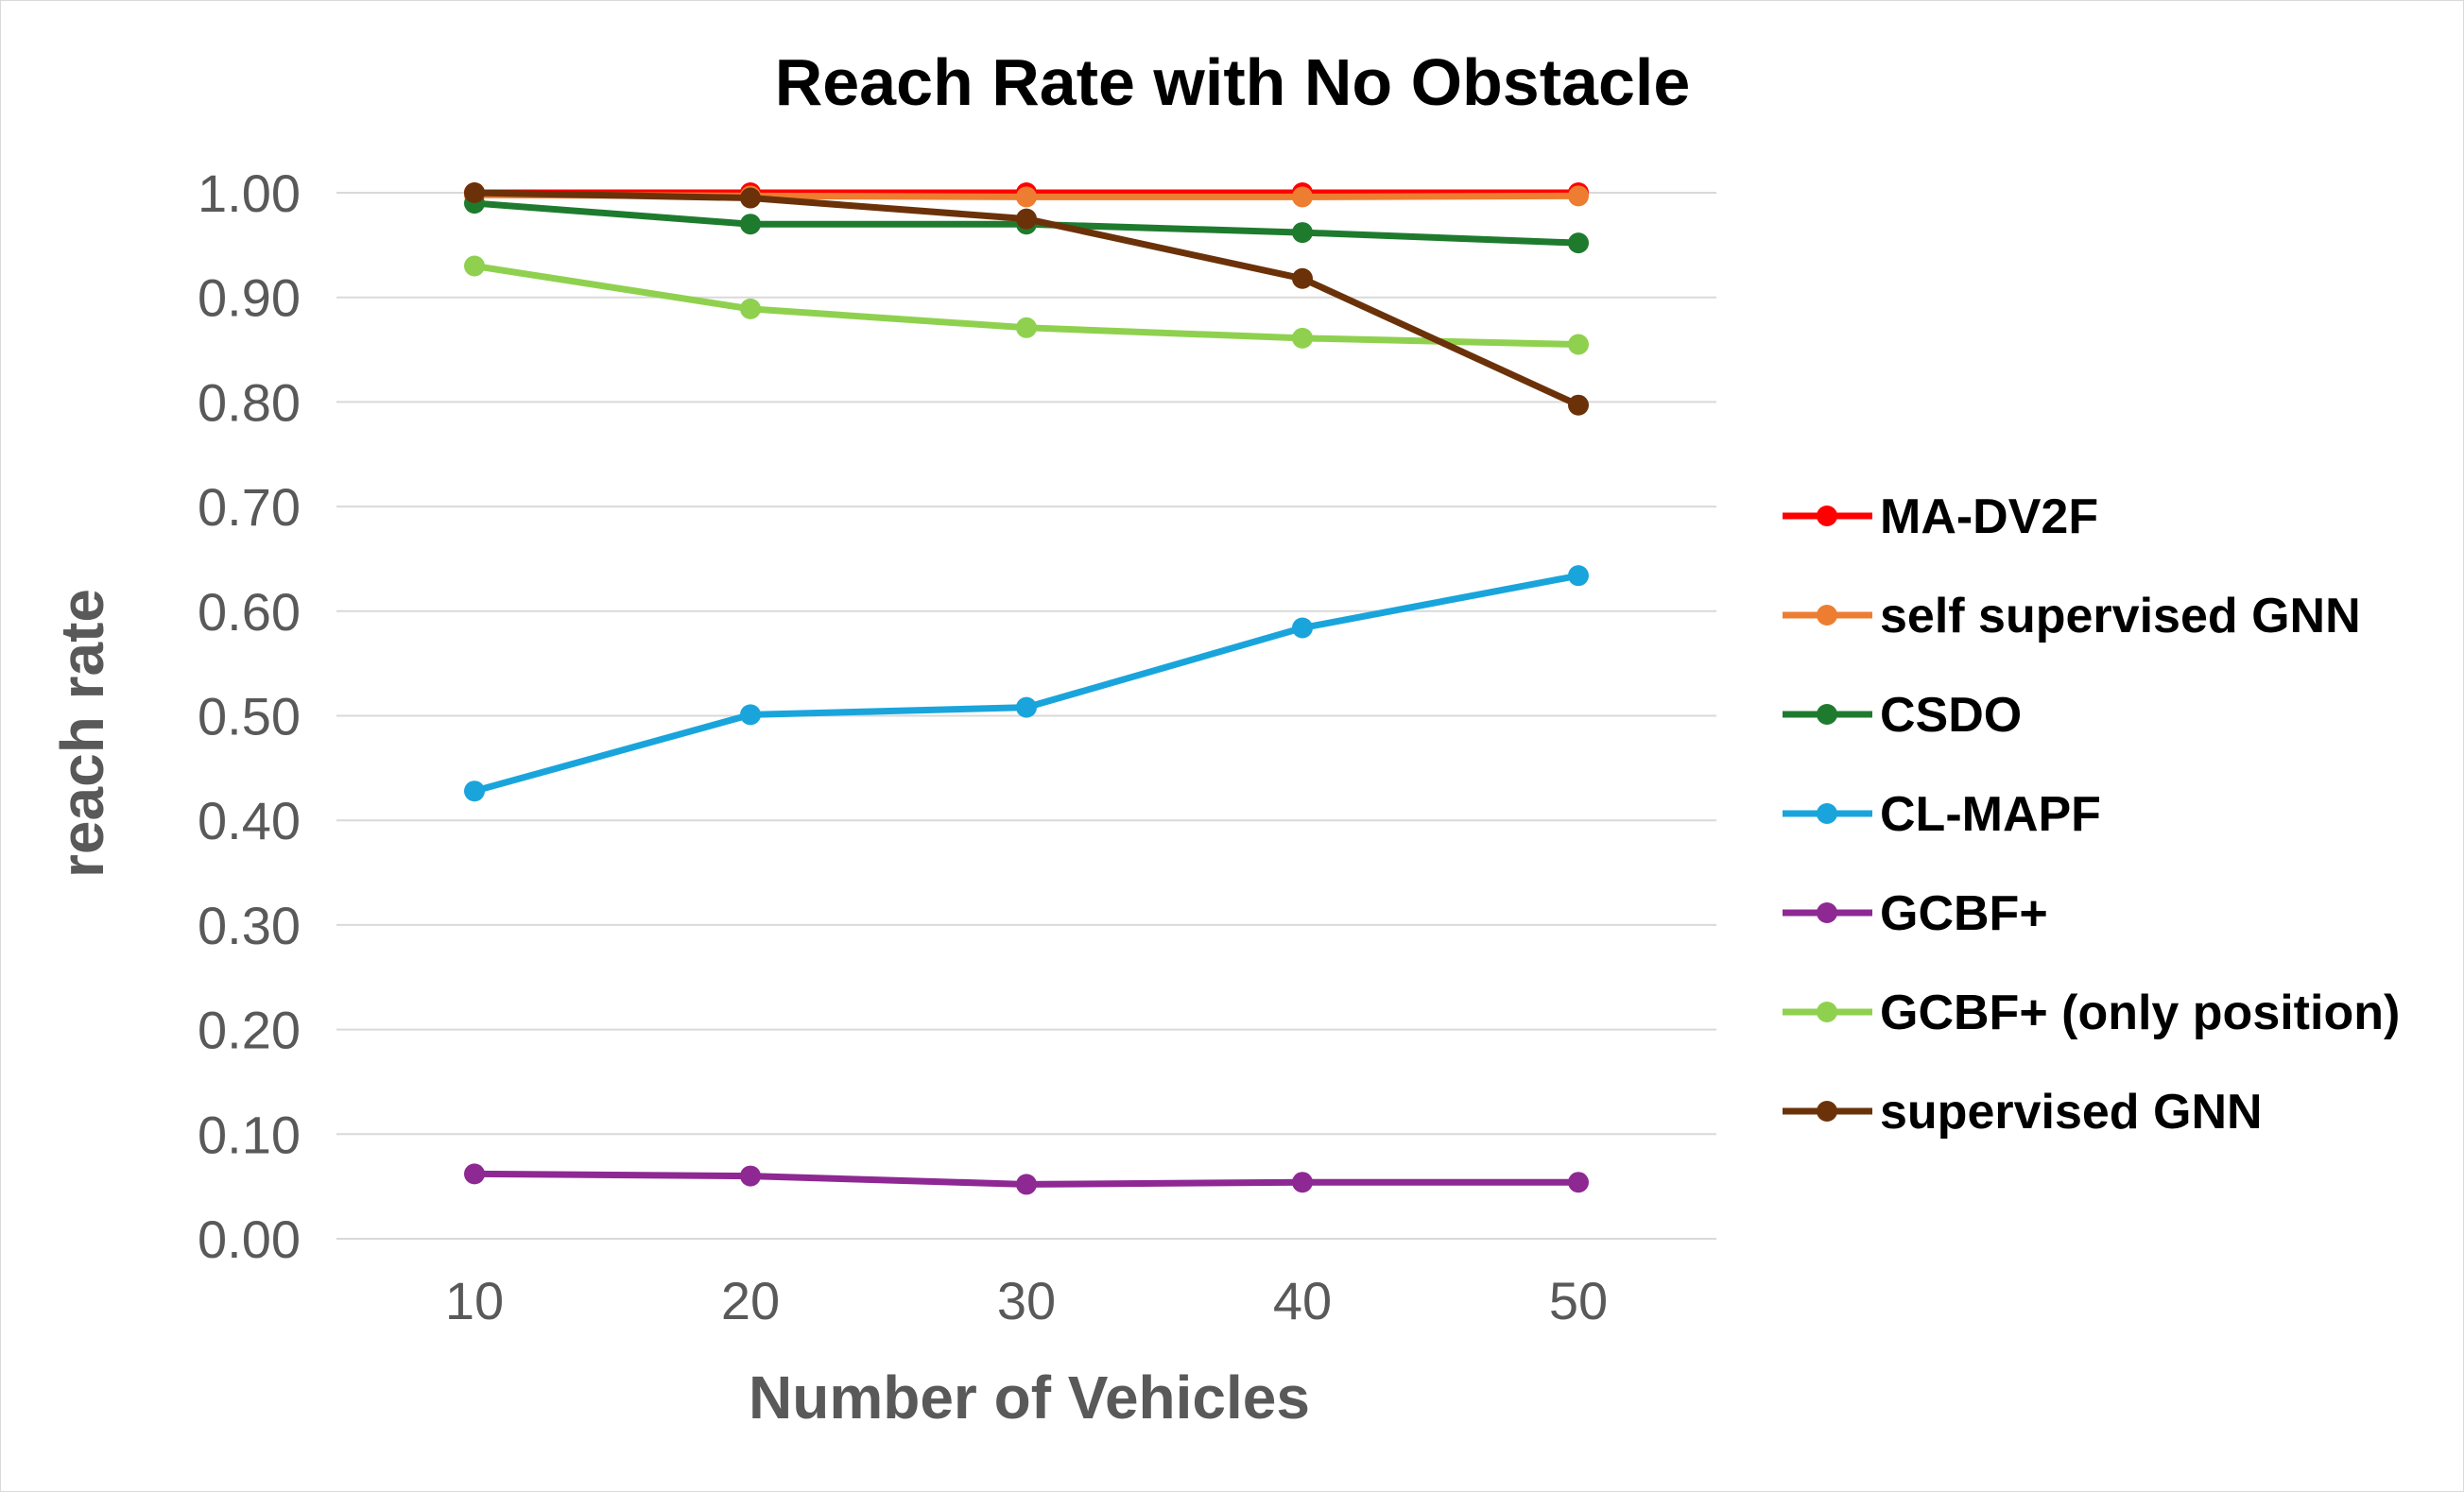 The height and width of the screenshot is (1492, 2464). I want to click on legend-entry: MA-DV2F, so click(1940, 516).